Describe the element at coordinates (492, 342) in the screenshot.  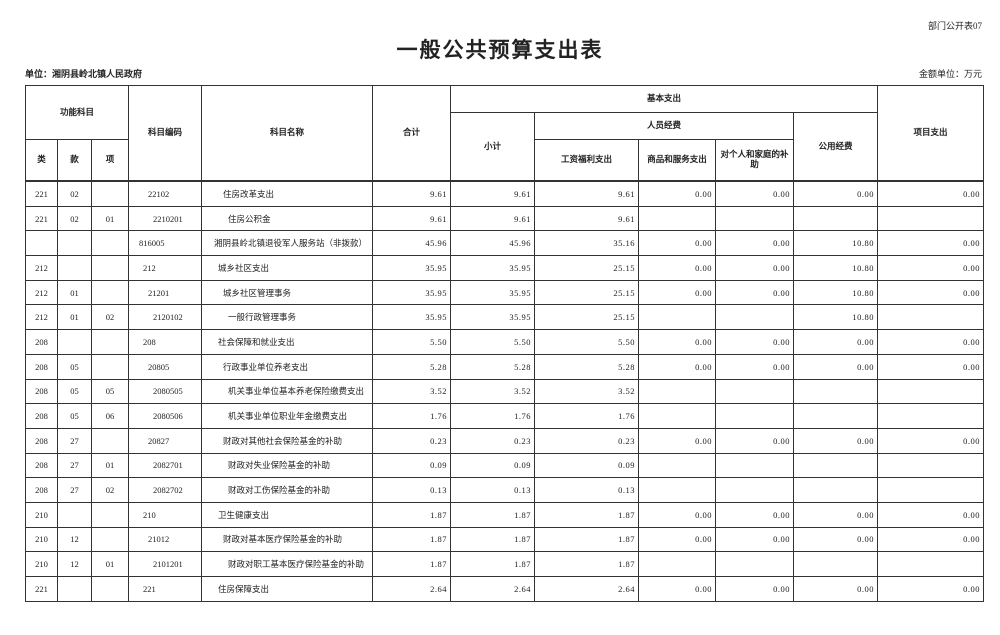
I see `cell-subtotal: 5.50` at that location.